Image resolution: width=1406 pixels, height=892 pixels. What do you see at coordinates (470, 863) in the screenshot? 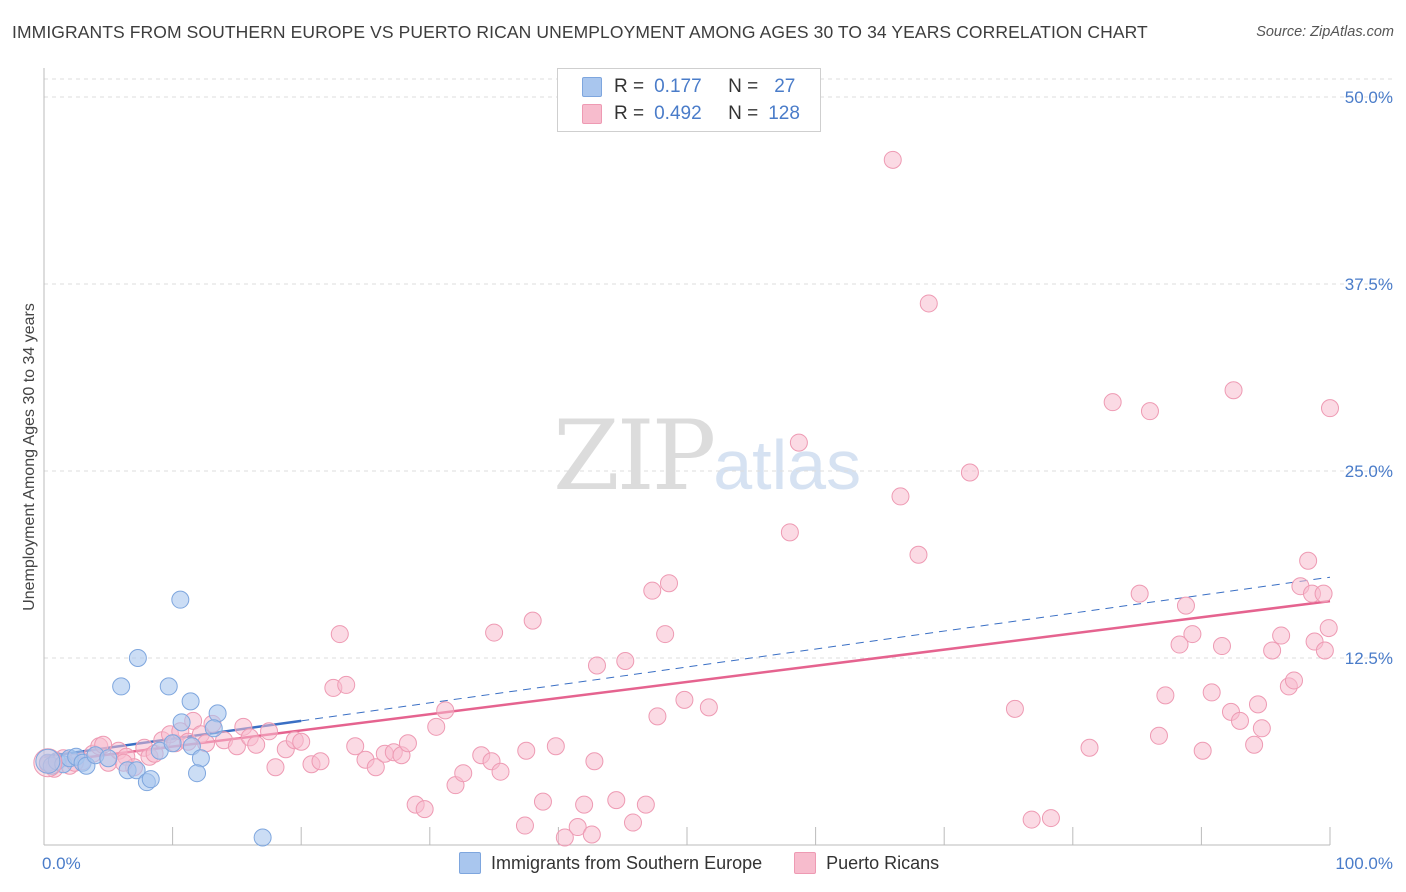
I see `legend-swatch-blue` at bounding box center [470, 863].